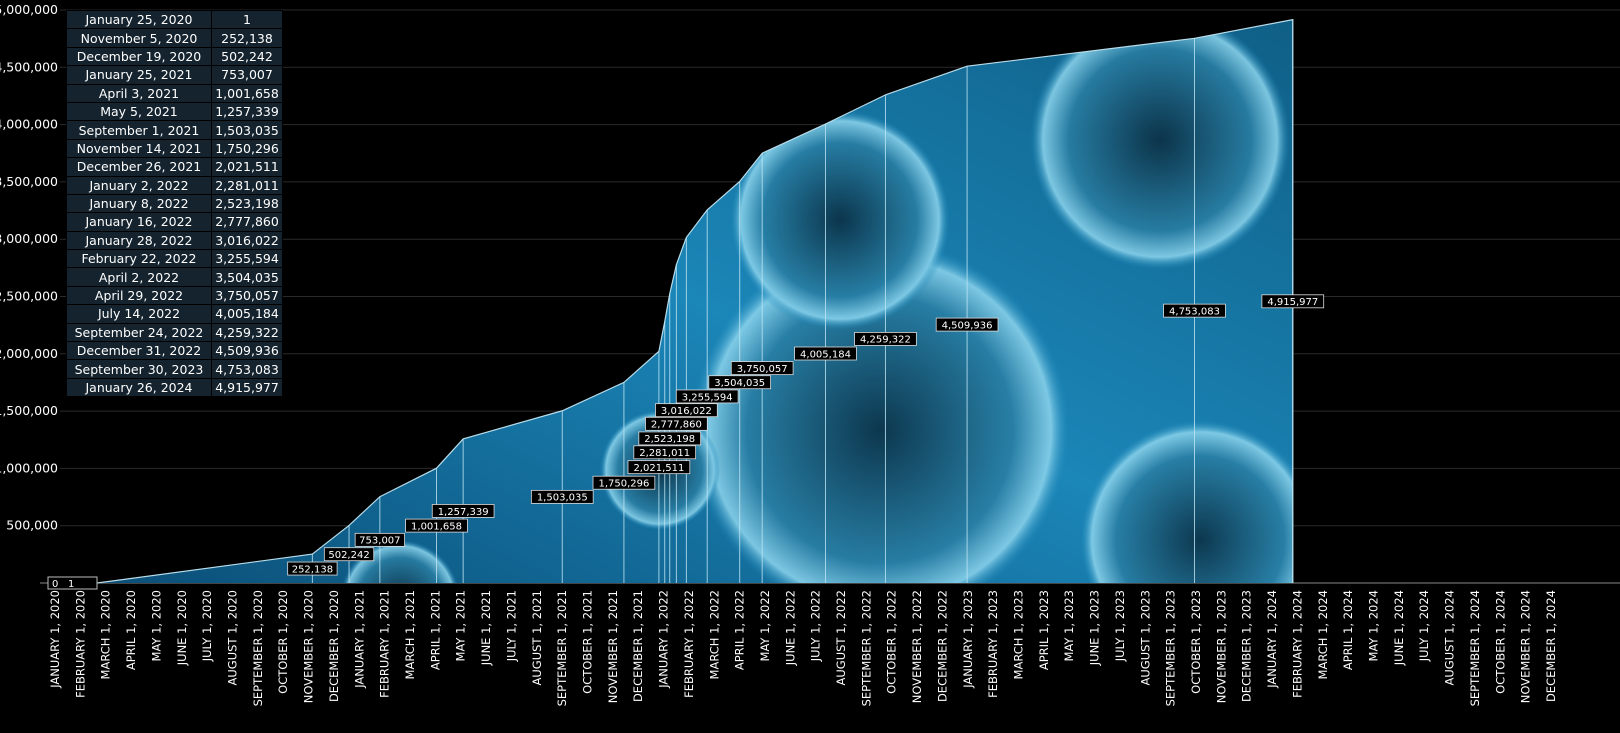 Image resolution: width=1620 pixels, height=733 pixels. I want to click on x-tick-label: MARCH 1, 2020, so click(106, 634).